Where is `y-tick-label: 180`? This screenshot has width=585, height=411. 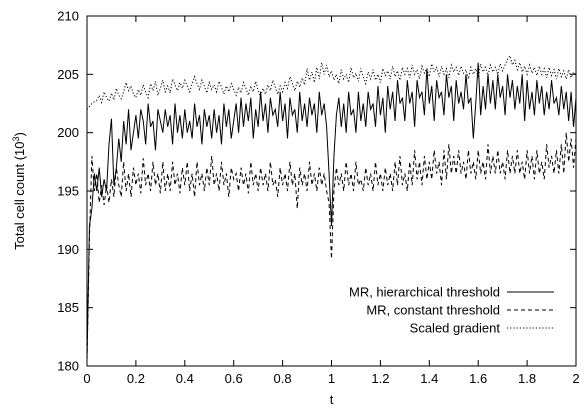
y-tick-label: 180 is located at coordinates (68, 366).